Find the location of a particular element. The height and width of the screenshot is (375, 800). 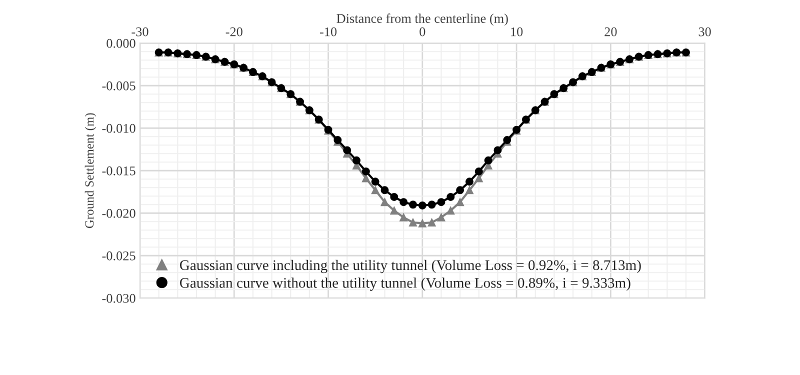

x-tick-label: -30 is located at coordinates (140, 31).